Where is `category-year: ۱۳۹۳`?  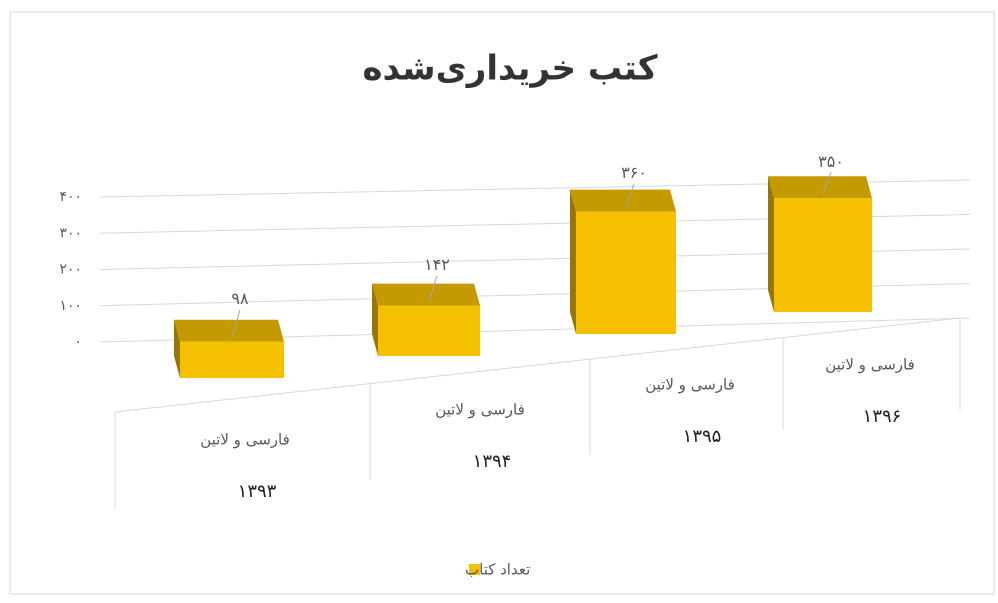
category-year: ۱۳۹۳ is located at coordinates (257, 491).